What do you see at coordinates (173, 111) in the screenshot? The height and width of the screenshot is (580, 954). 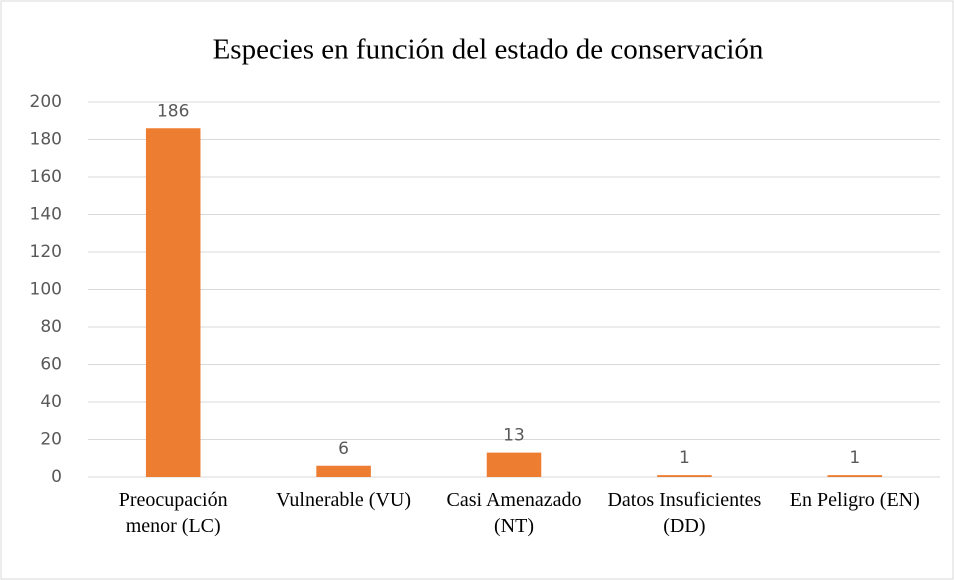 I see `value-label: 186` at bounding box center [173, 111].